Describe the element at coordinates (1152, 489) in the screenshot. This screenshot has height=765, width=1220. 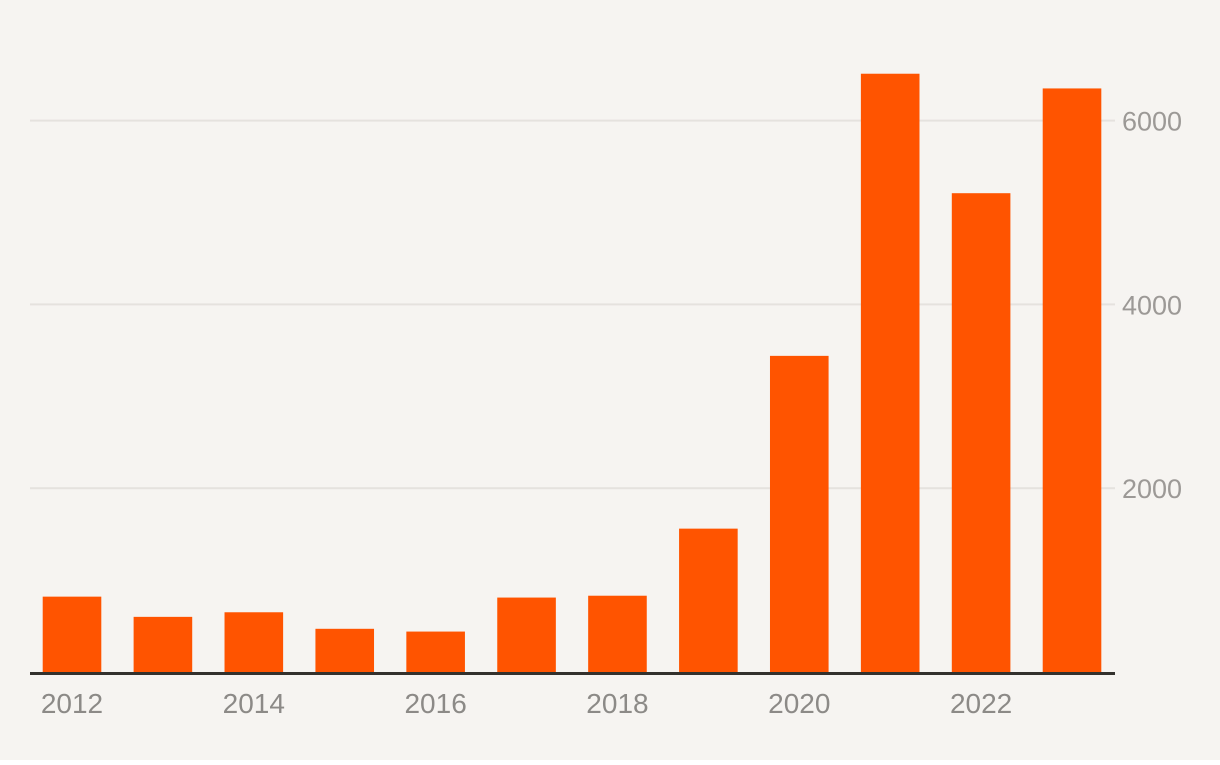
I see `y-tick-label-2000: 2000` at that location.